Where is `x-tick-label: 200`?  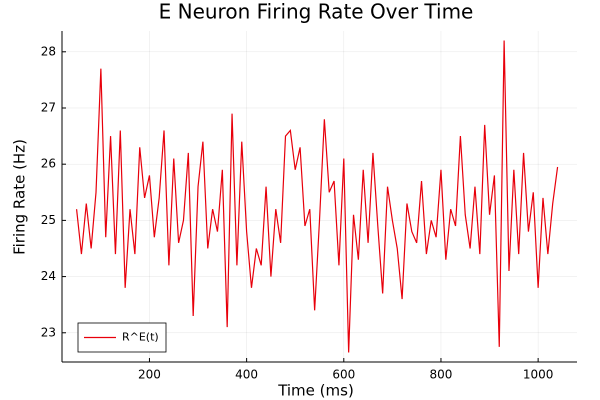 x-tick-label: 200 is located at coordinates (149, 375).